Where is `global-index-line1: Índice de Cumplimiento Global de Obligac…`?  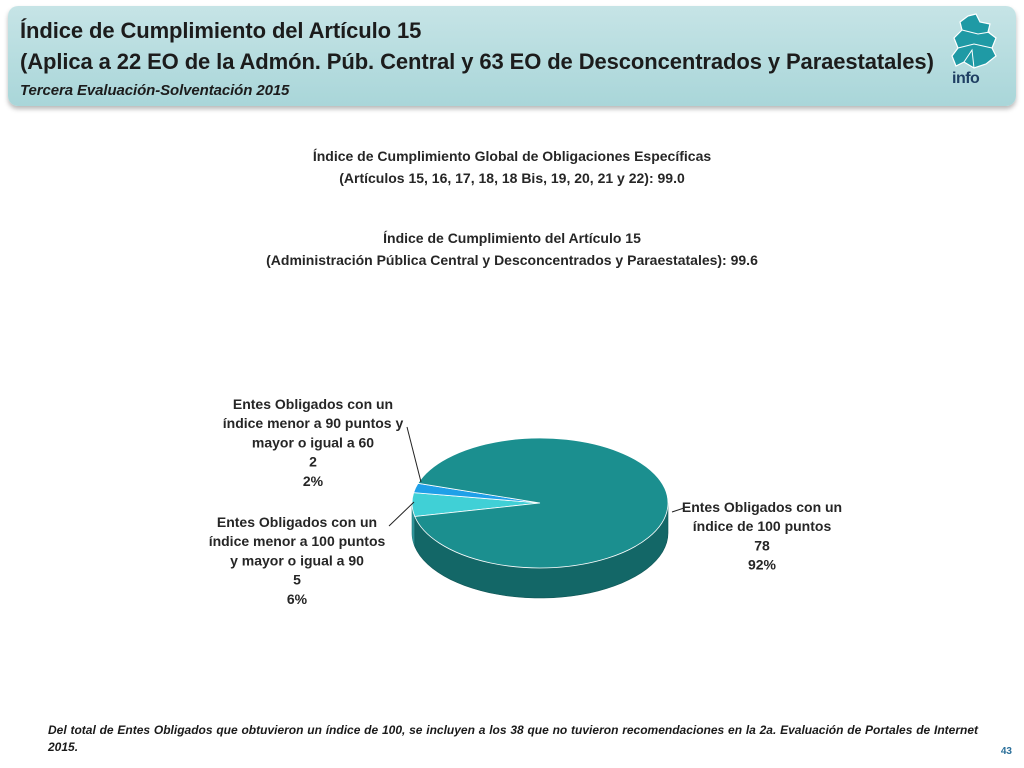
global-index-line1: Índice de Cumplimiento Global de Obligac… is located at coordinates (512, 156).